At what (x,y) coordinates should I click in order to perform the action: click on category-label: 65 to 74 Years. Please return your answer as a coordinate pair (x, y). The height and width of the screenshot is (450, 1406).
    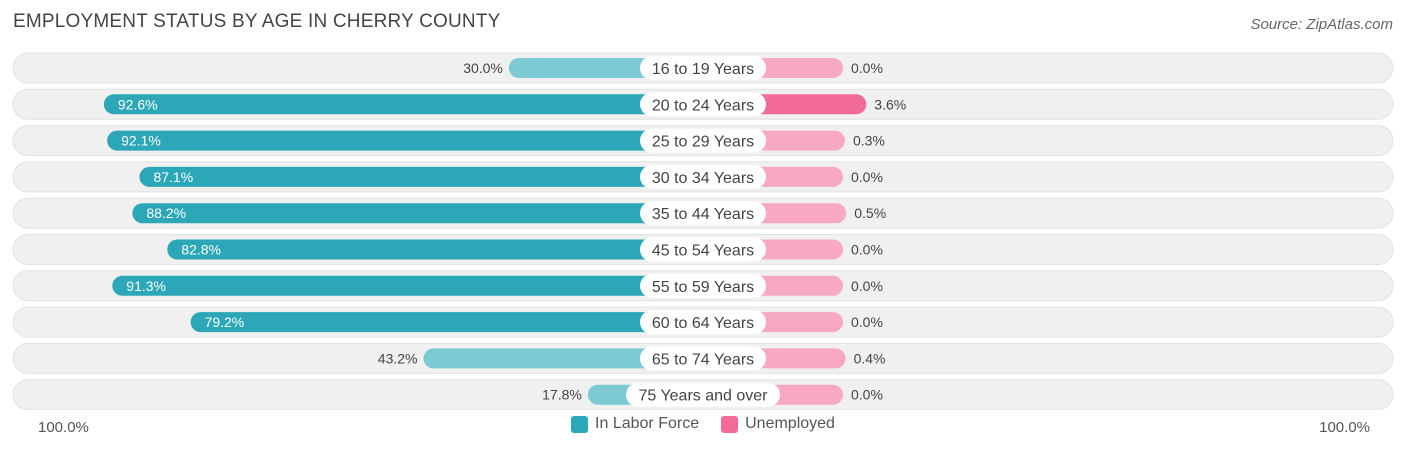
    Looking at the image, I should click on (703, 359).